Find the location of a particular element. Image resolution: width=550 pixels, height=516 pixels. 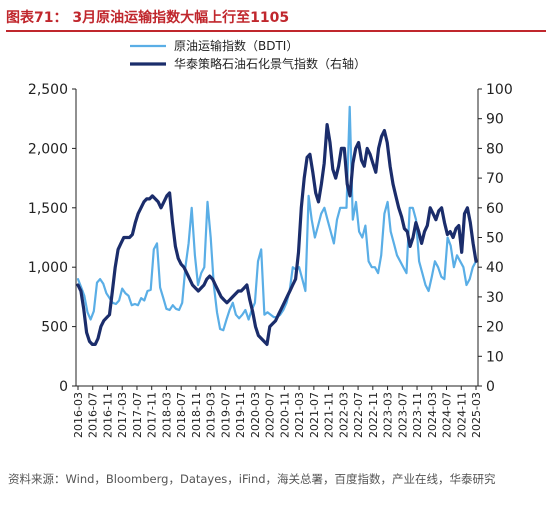

y-right-tick-label: 30 is located at coordinates (495, 298).